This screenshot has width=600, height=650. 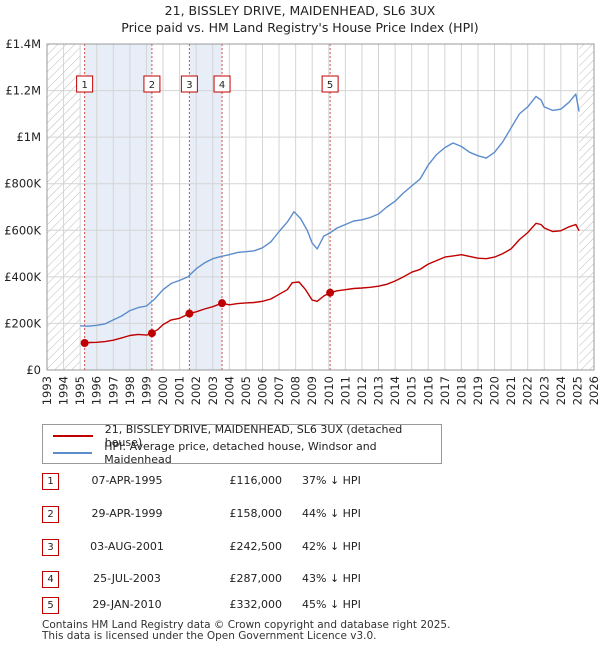 I want to click on transaction-hpi-diff: 43% ↓ HPI, so click(x=331, y=578).